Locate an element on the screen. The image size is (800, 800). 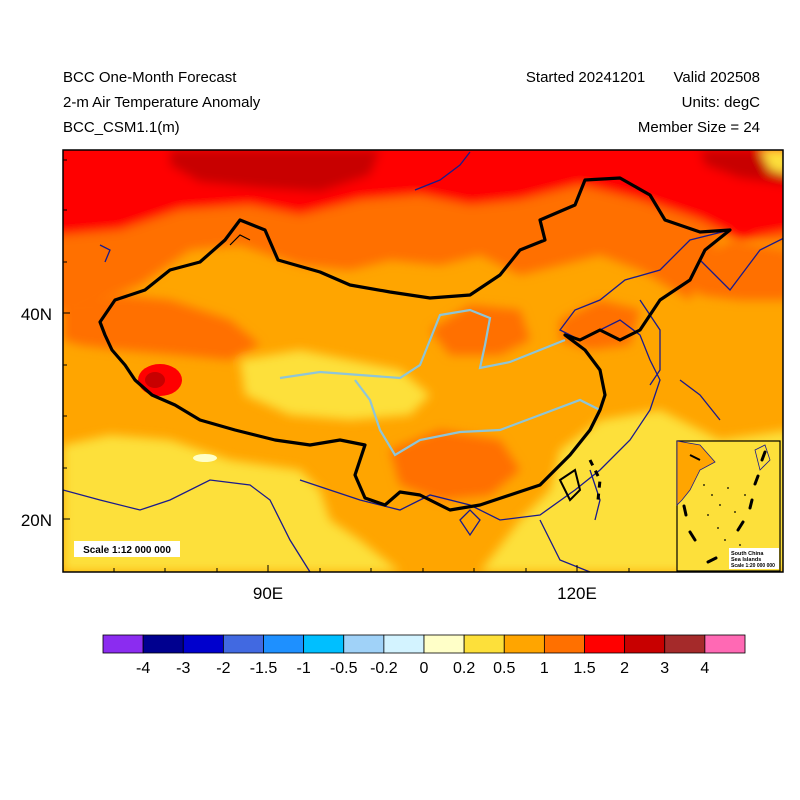
colorbar-label: -4 is located at coordinates (143, 668).